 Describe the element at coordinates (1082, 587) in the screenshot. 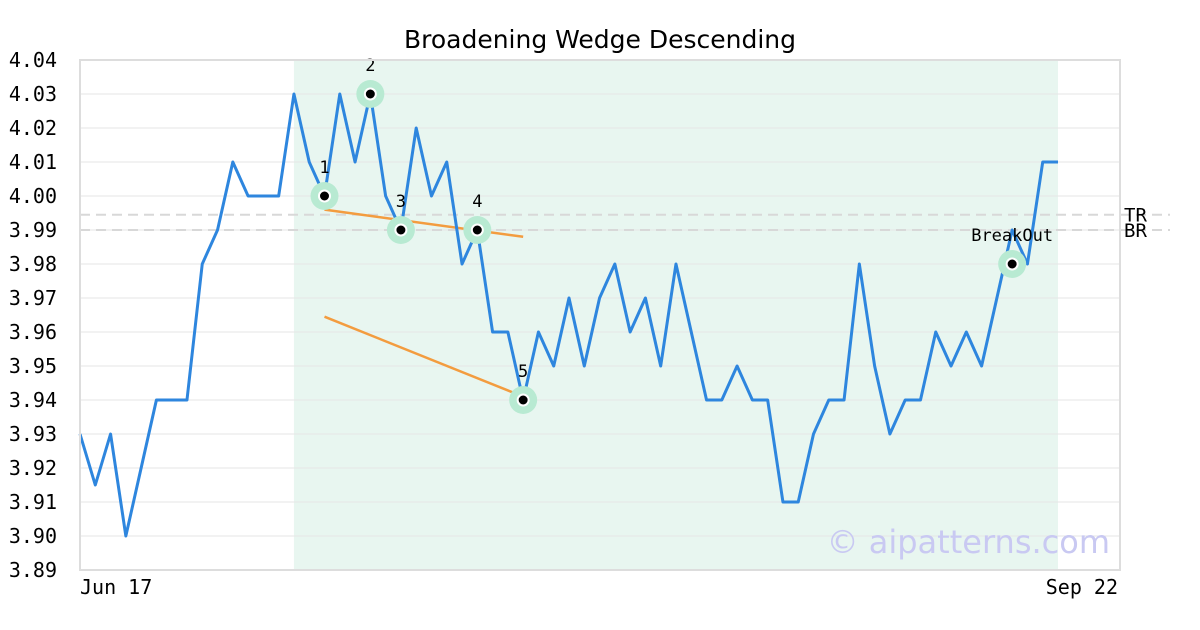

I see `x-tick-label-end: Sep 22` at that location.